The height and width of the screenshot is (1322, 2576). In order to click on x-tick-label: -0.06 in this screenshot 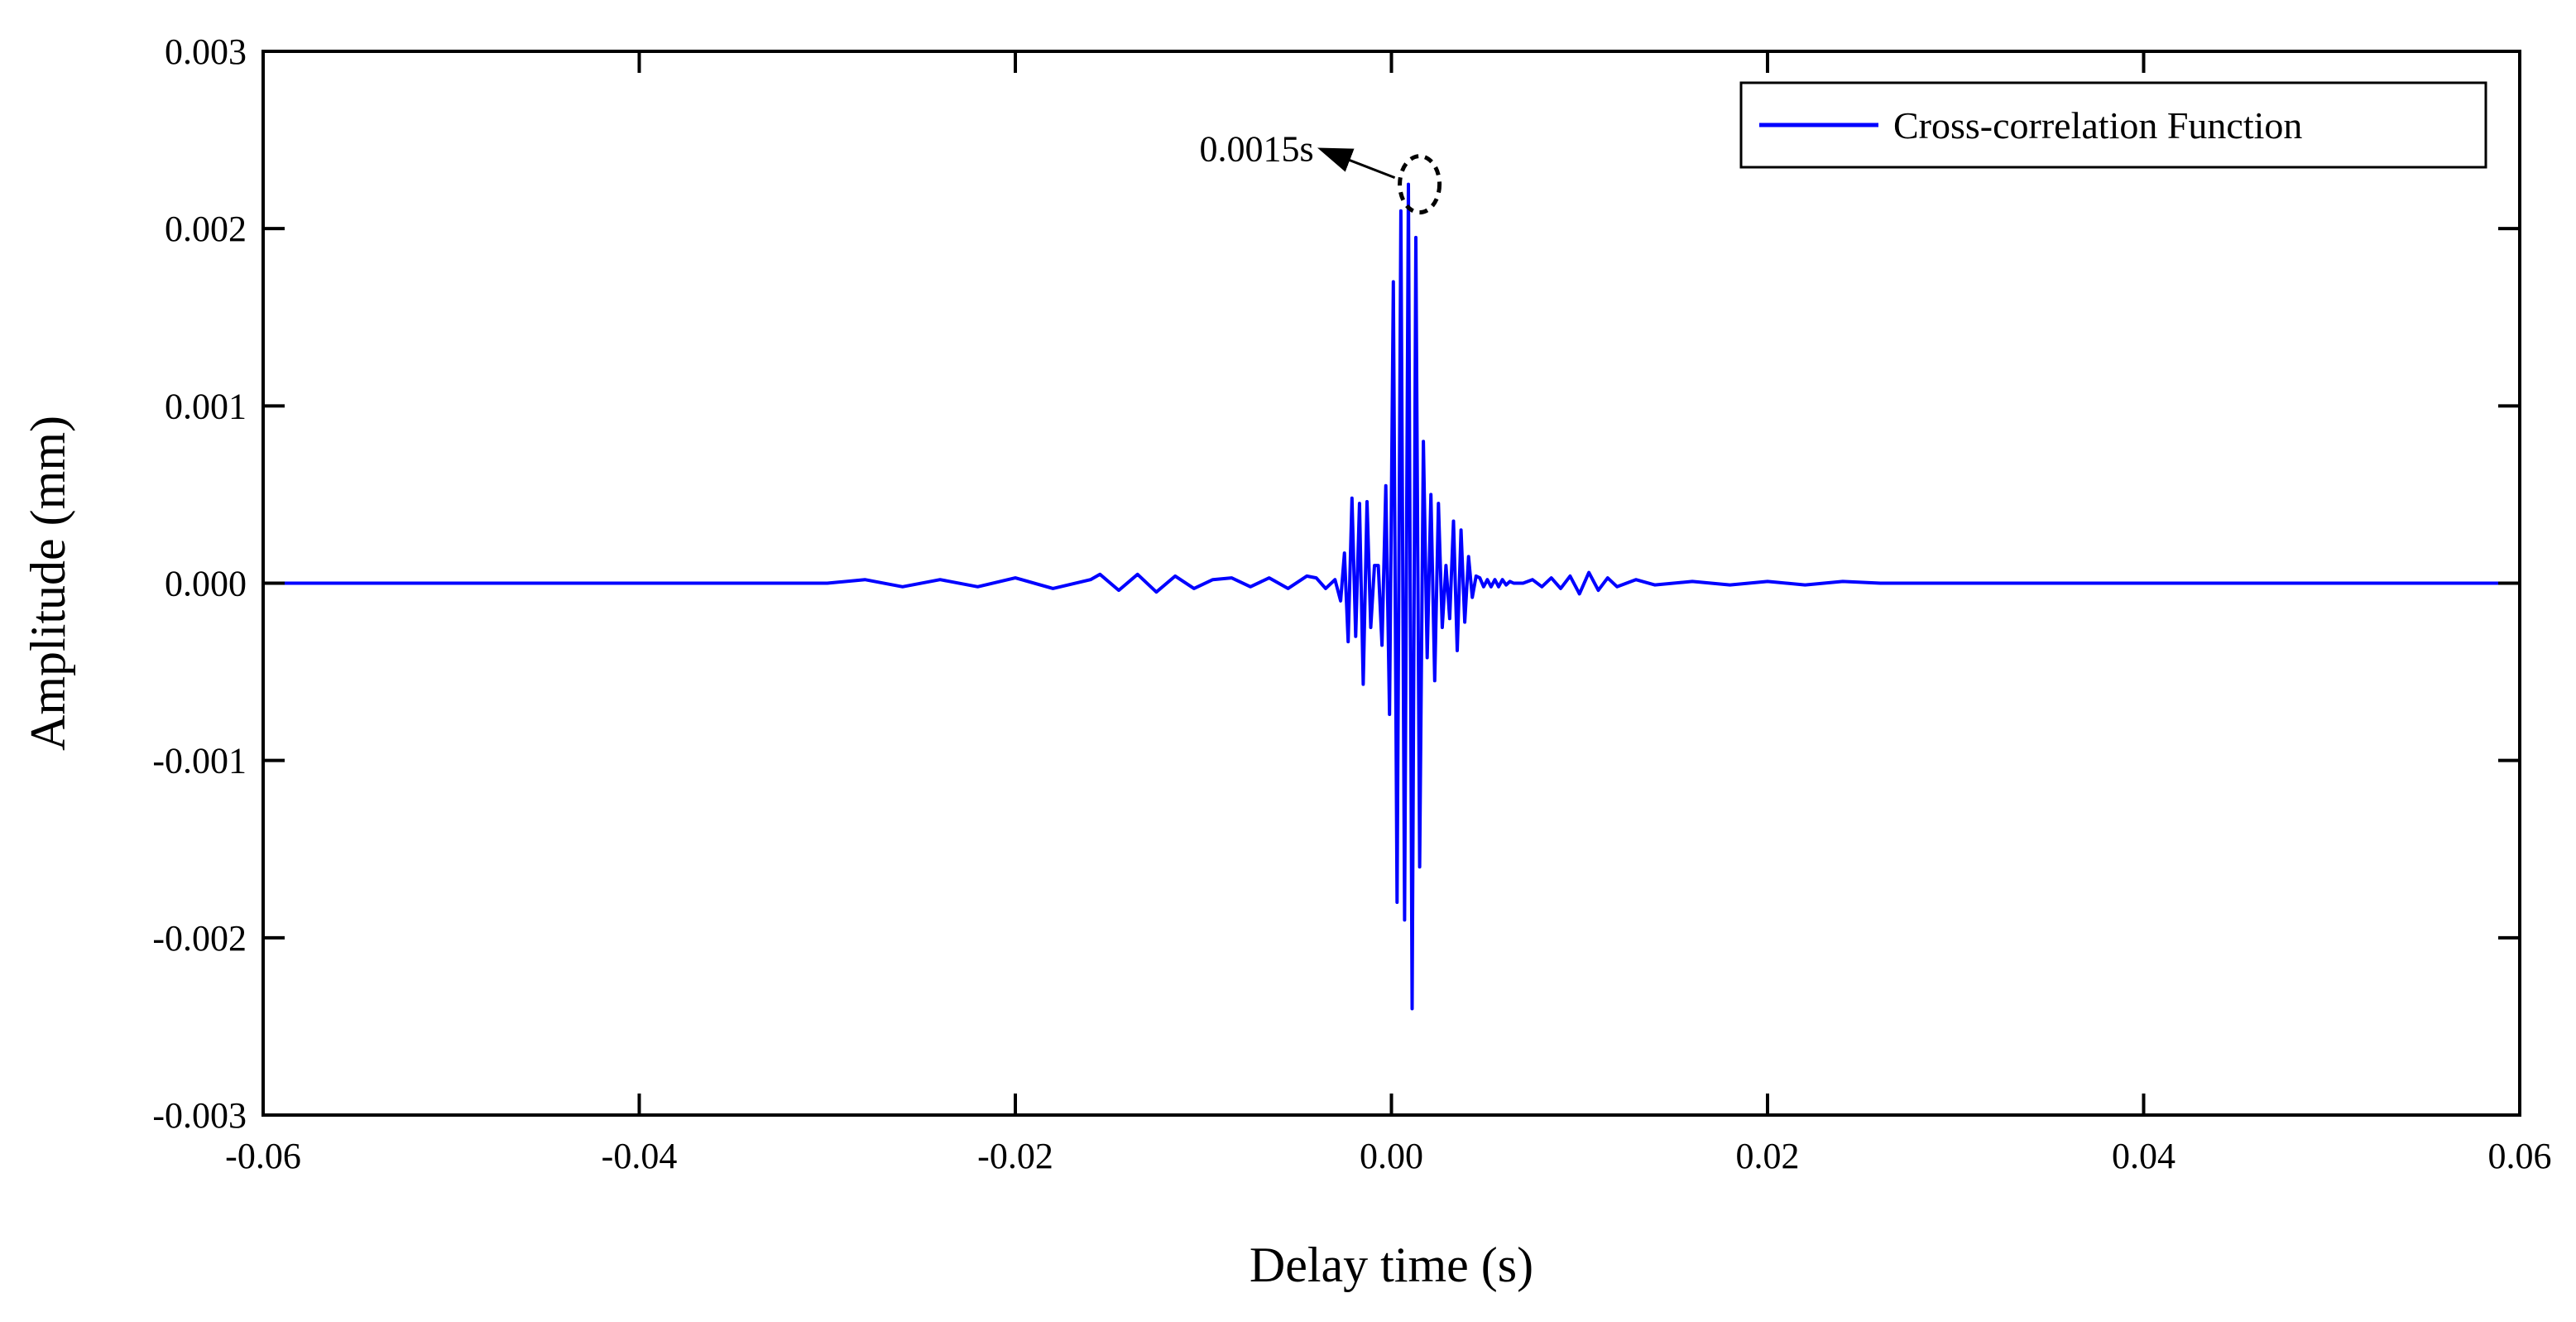, I will do `click(263, 1156)`.